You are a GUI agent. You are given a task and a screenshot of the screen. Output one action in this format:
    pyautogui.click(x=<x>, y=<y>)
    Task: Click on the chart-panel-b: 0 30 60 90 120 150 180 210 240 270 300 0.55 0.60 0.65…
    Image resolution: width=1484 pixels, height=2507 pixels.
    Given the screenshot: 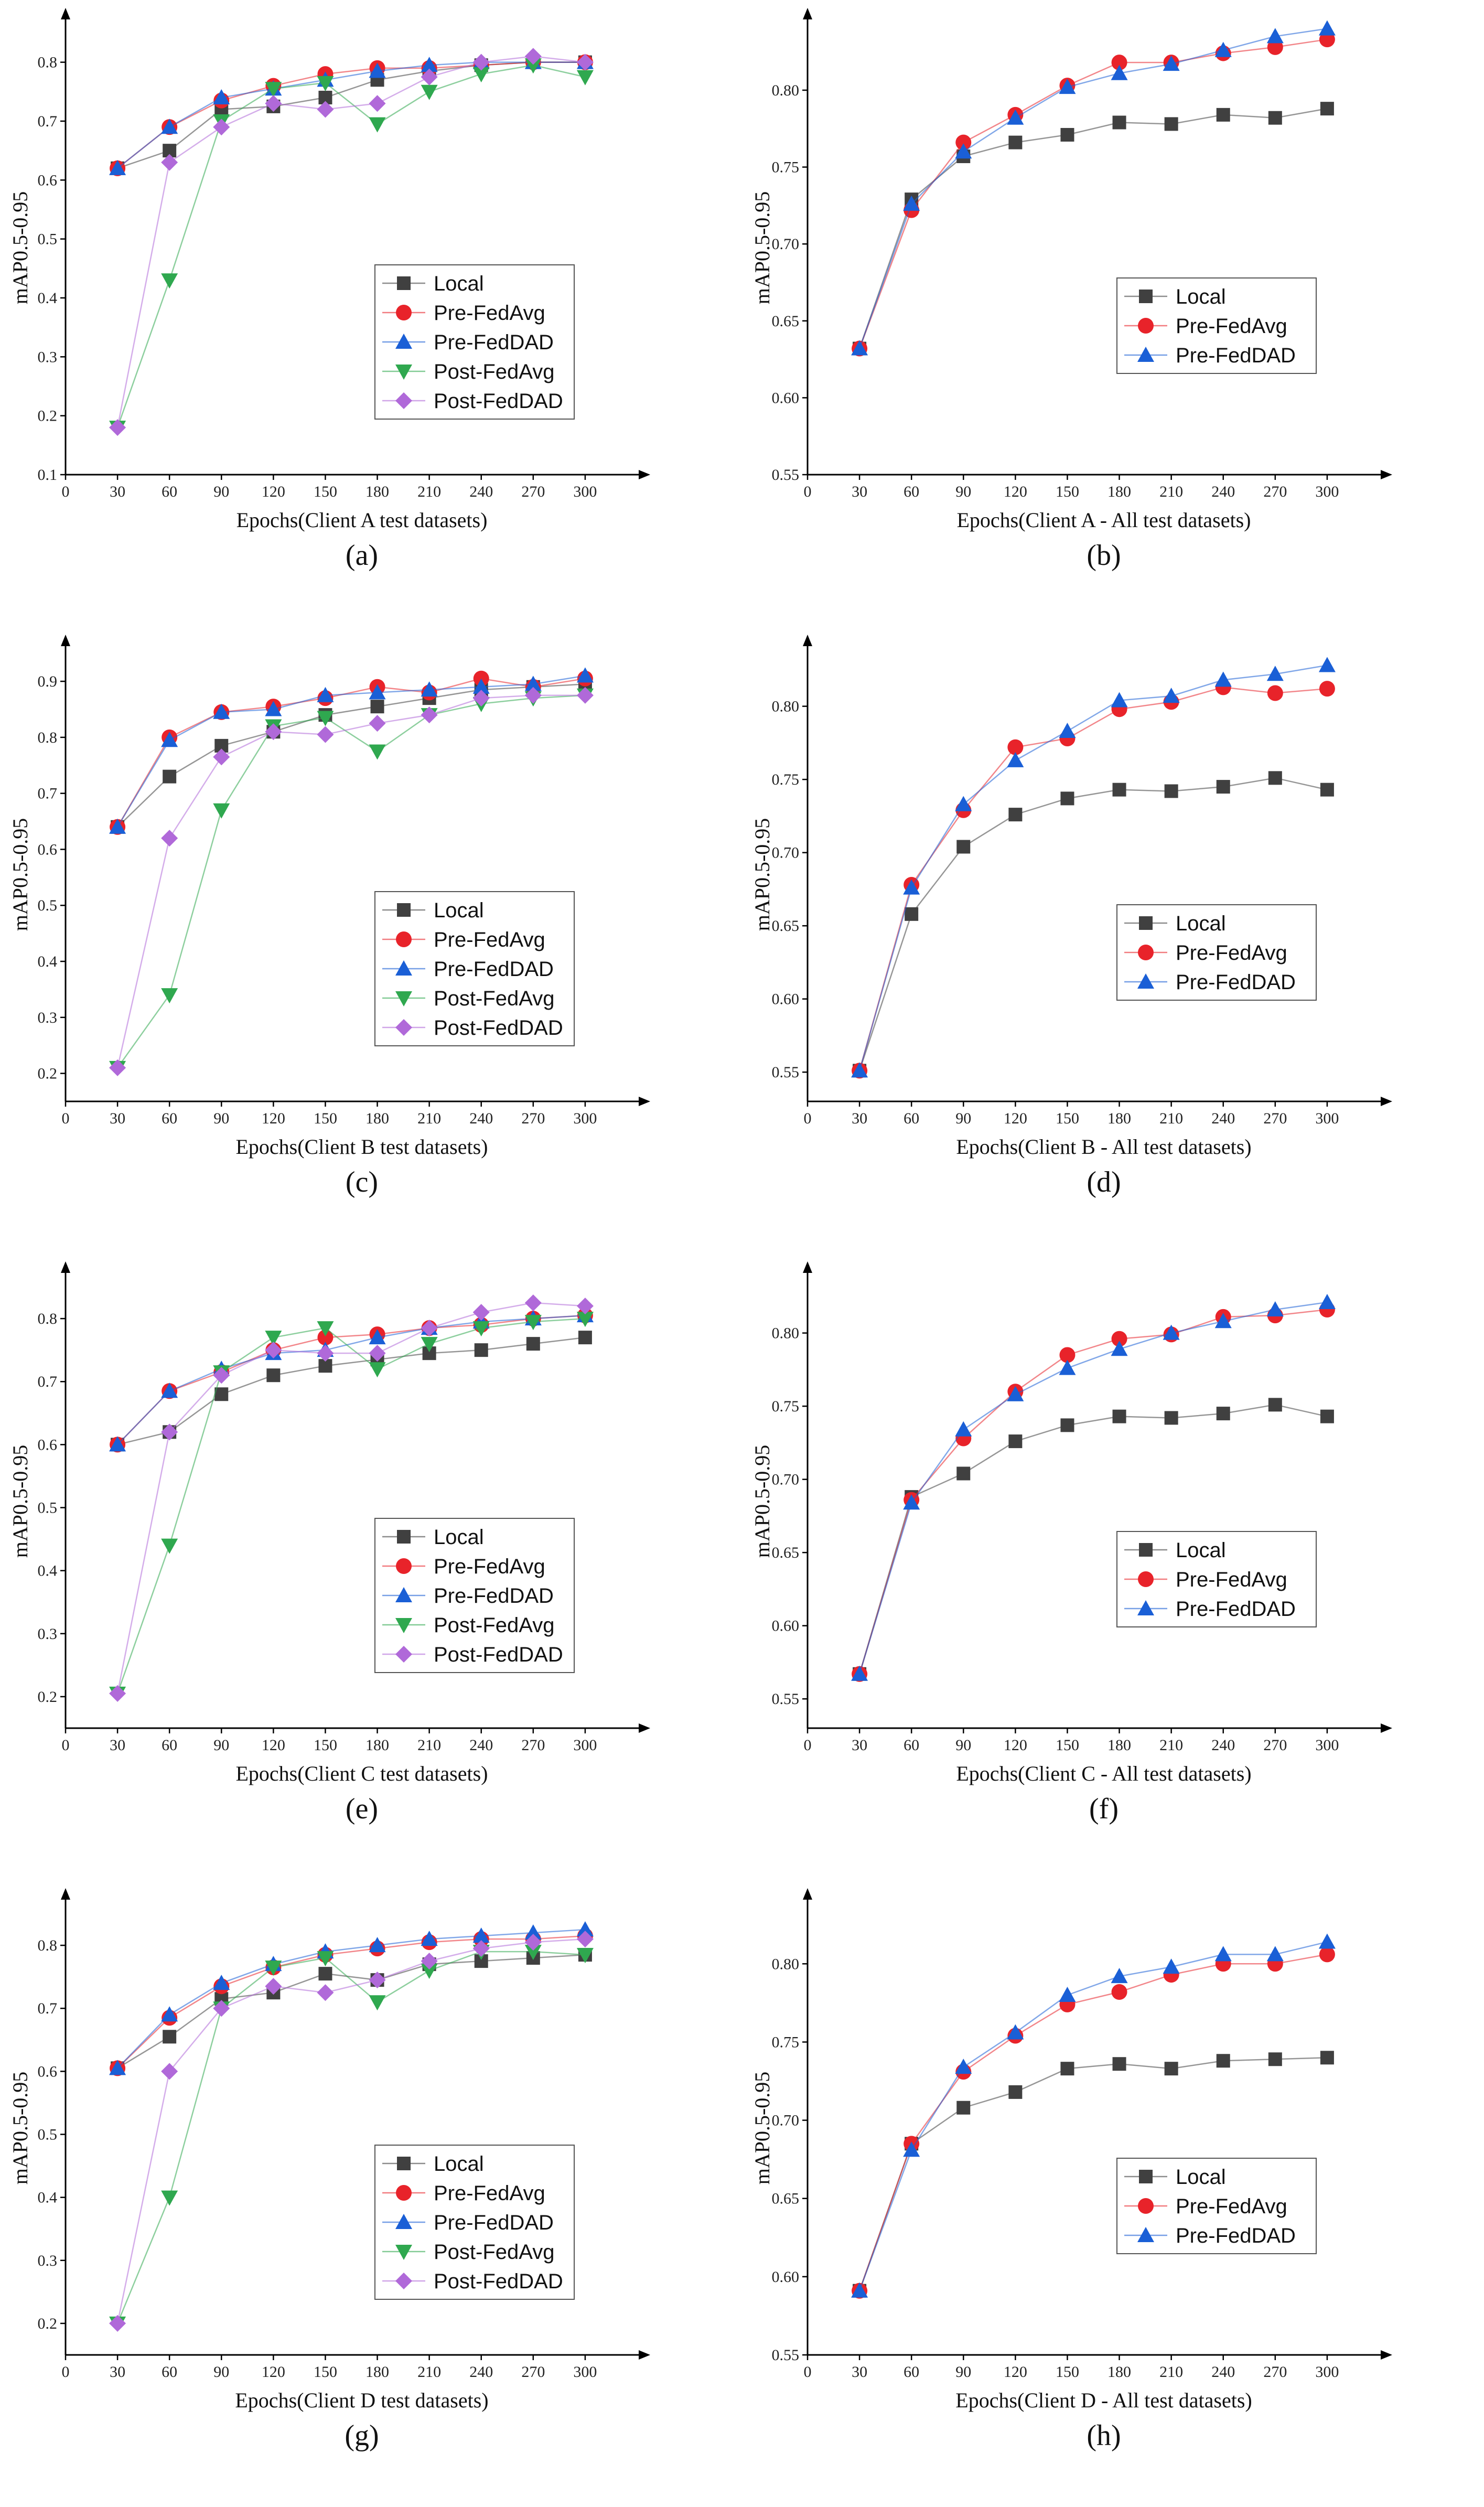 What is the action you would take?
    pyautogui.click(x=1071, y=290)
    